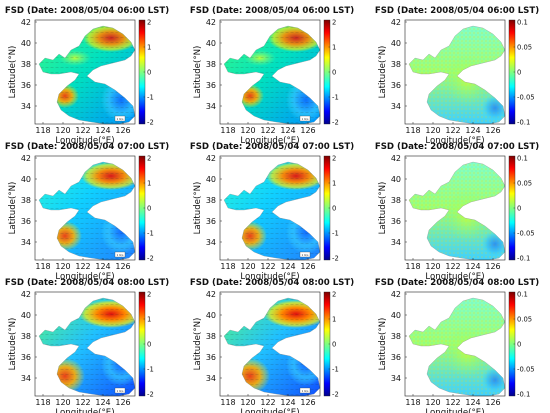  Describe the element at coordinates (305, 254) in the screenshot. I see `vector-scale-box: 1 m/s` at that location.